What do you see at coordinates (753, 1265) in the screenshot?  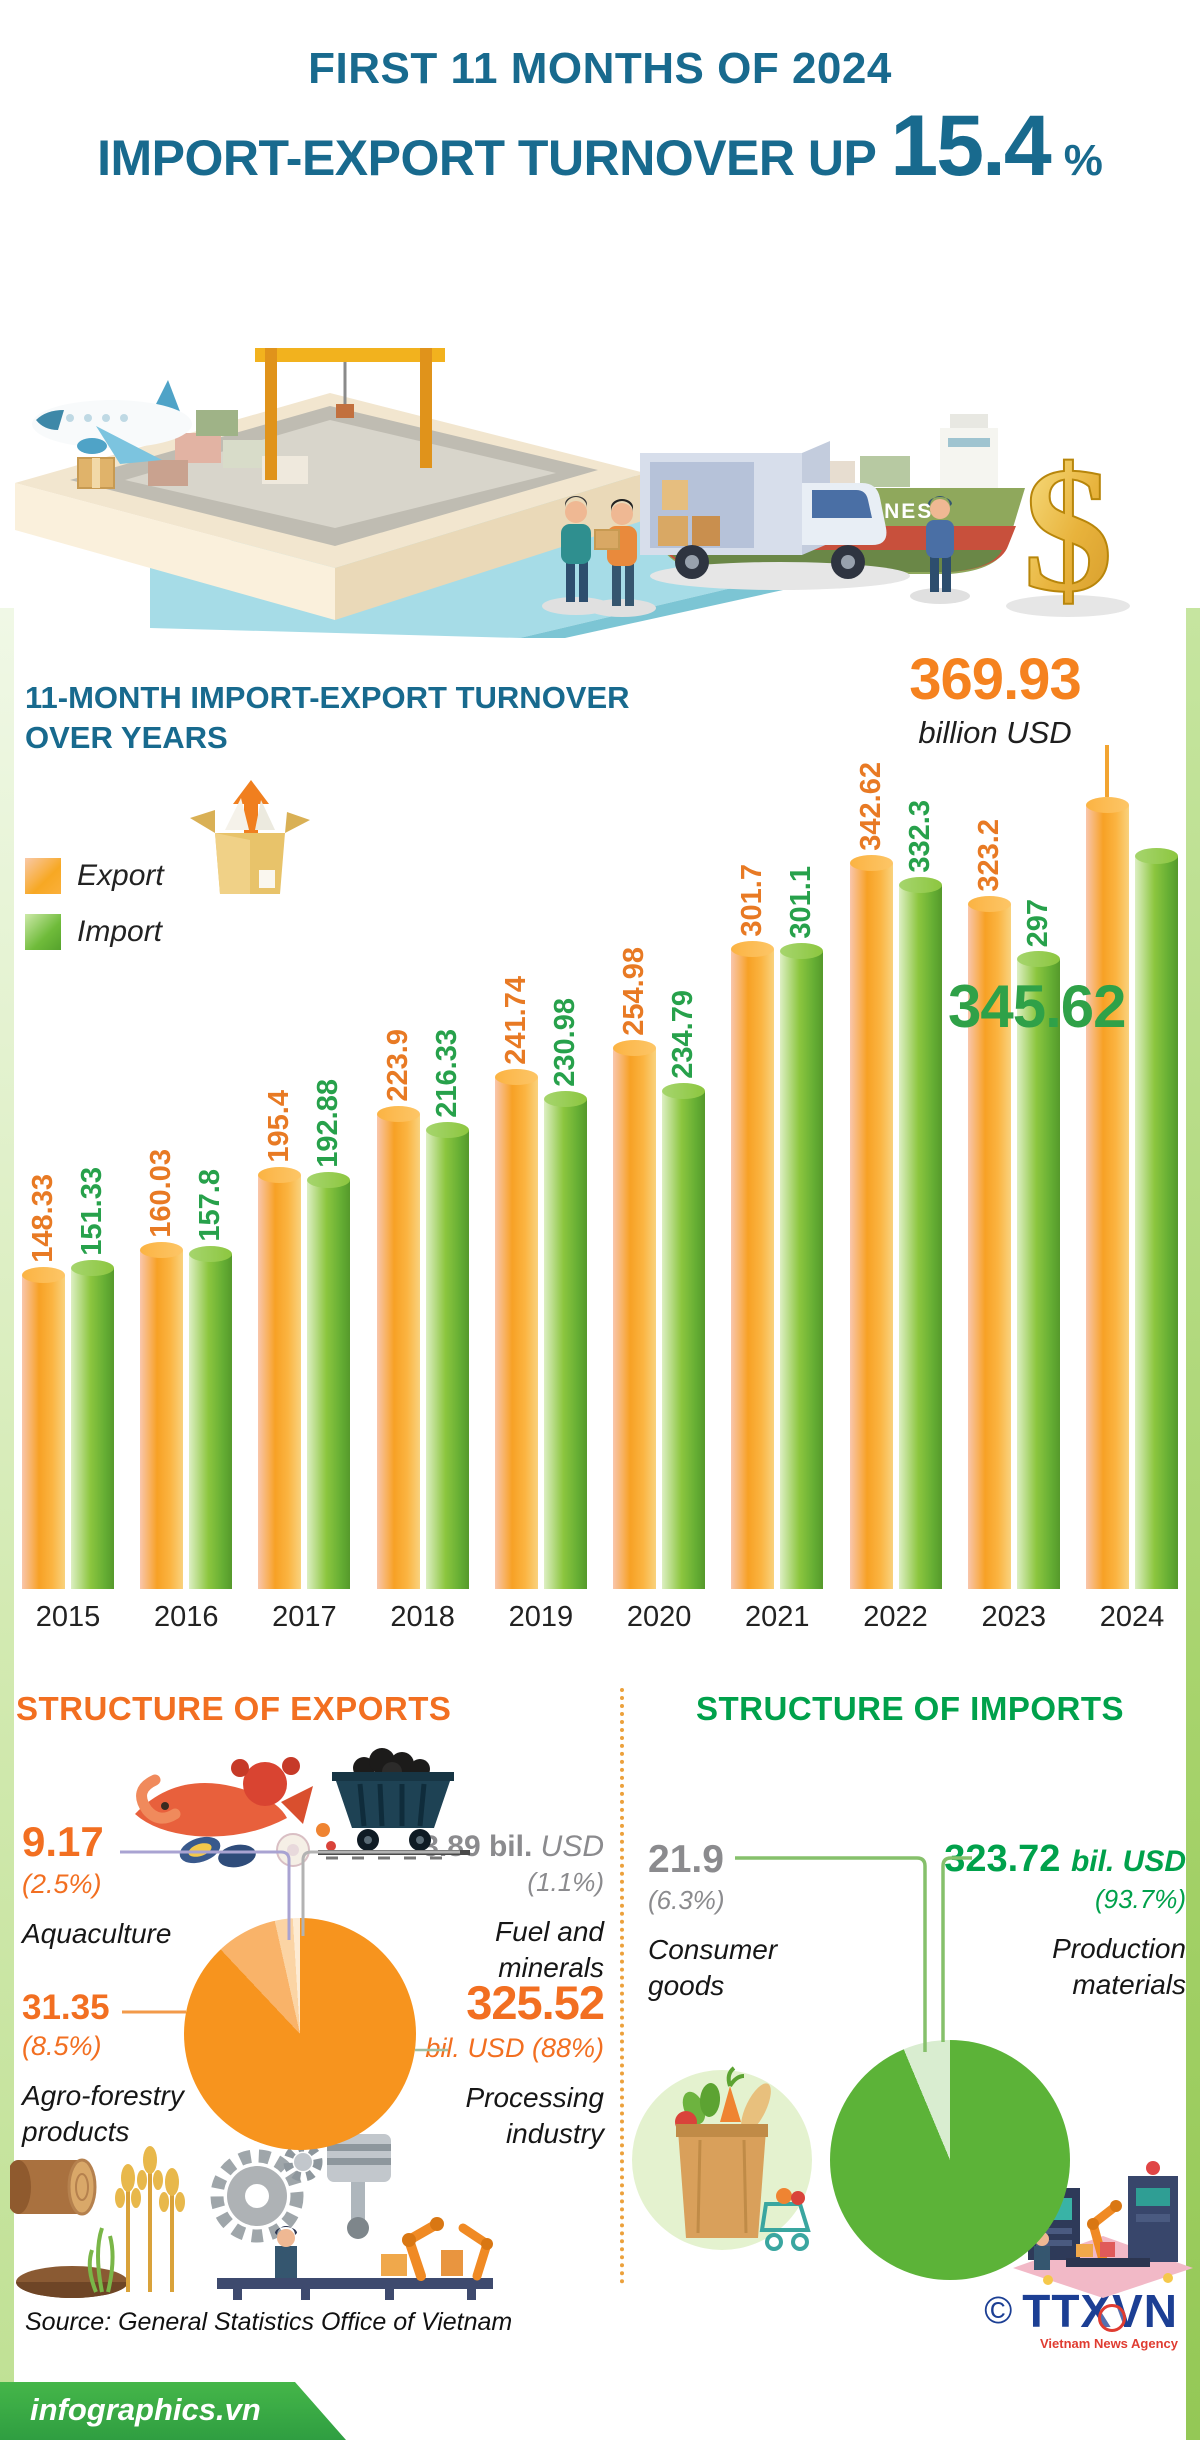 I see `export-bar-2021` at bounding box center [753, 1265].